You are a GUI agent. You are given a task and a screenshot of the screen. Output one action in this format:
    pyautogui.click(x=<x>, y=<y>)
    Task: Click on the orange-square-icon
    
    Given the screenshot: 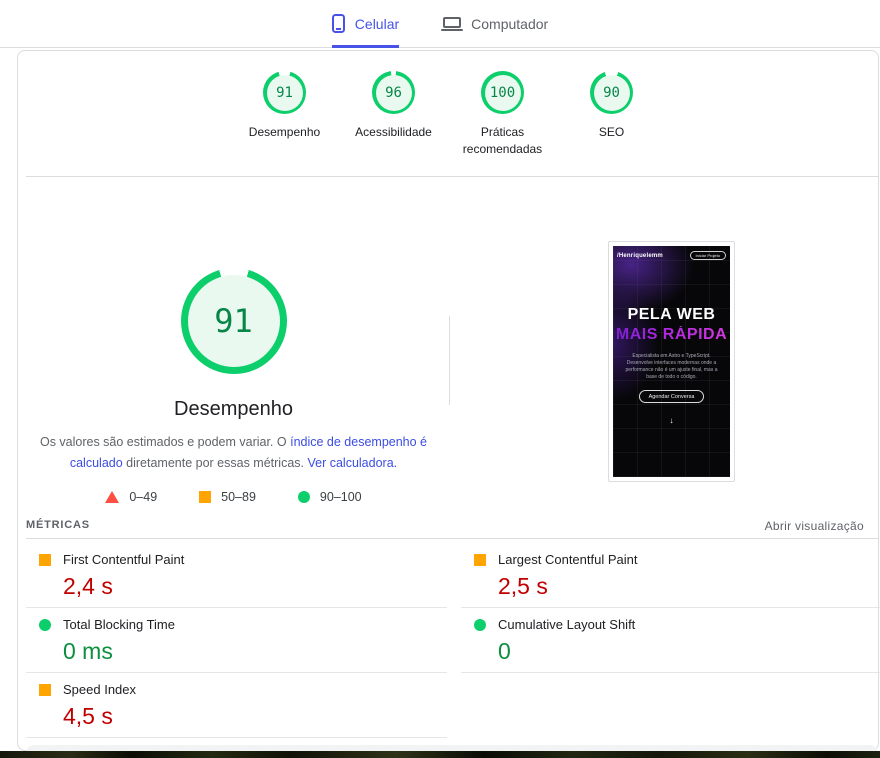 What is the action you would take?
    pyautogui.click(x=205, y=497)
    